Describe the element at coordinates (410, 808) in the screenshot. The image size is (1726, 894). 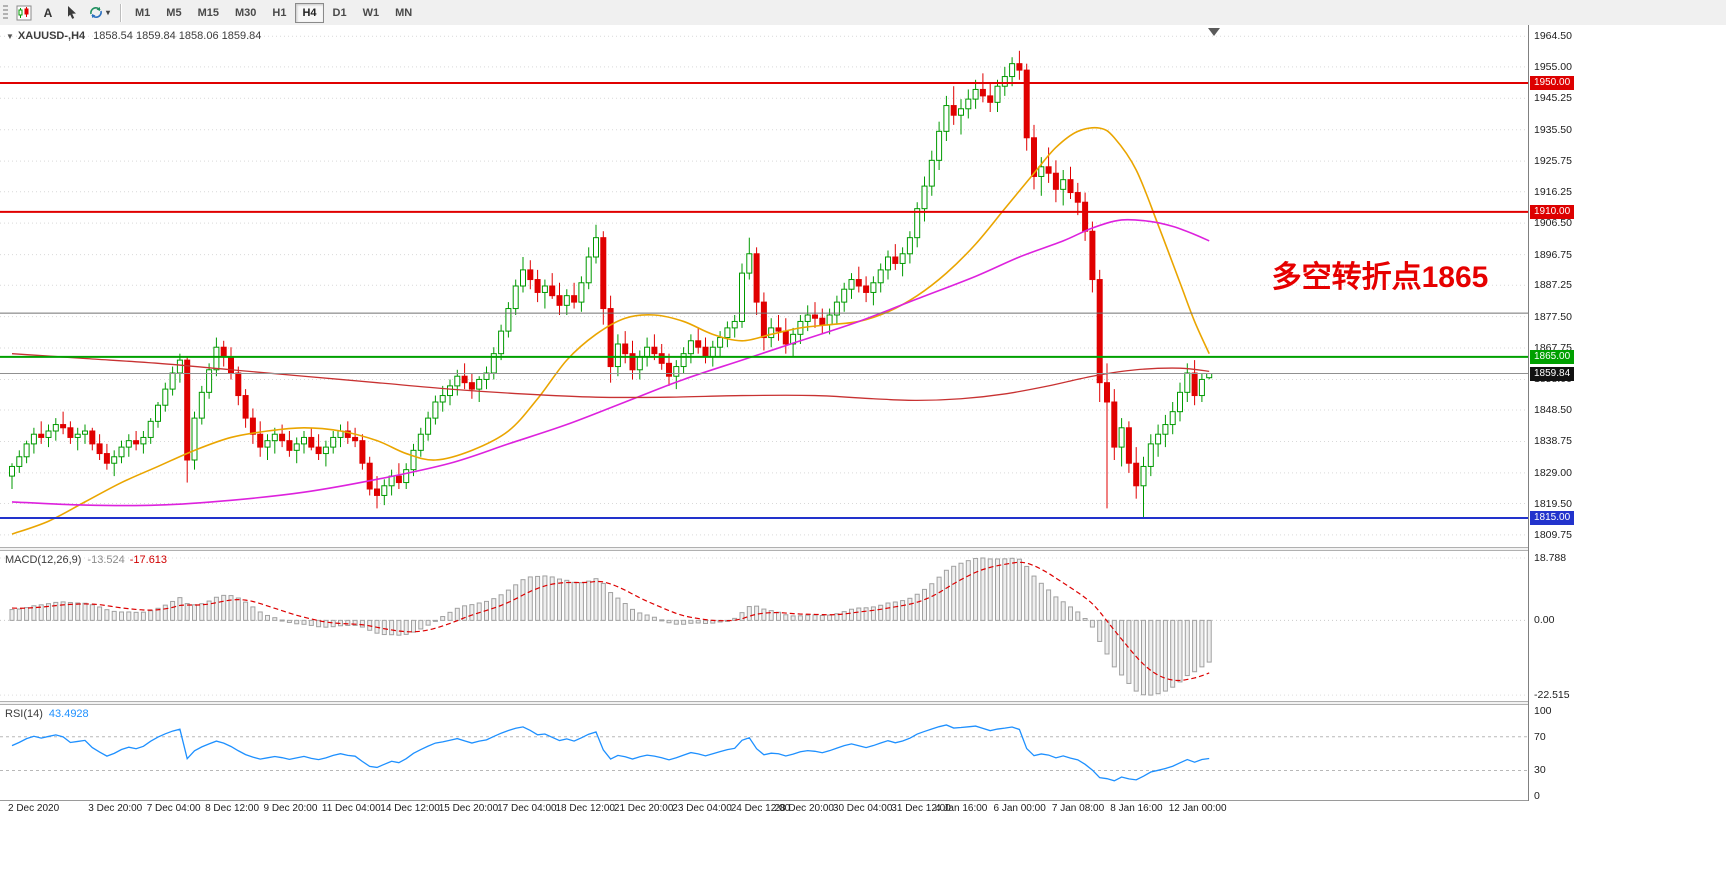
I see `time-axis-label: 14 Dec 12:00` at that location.